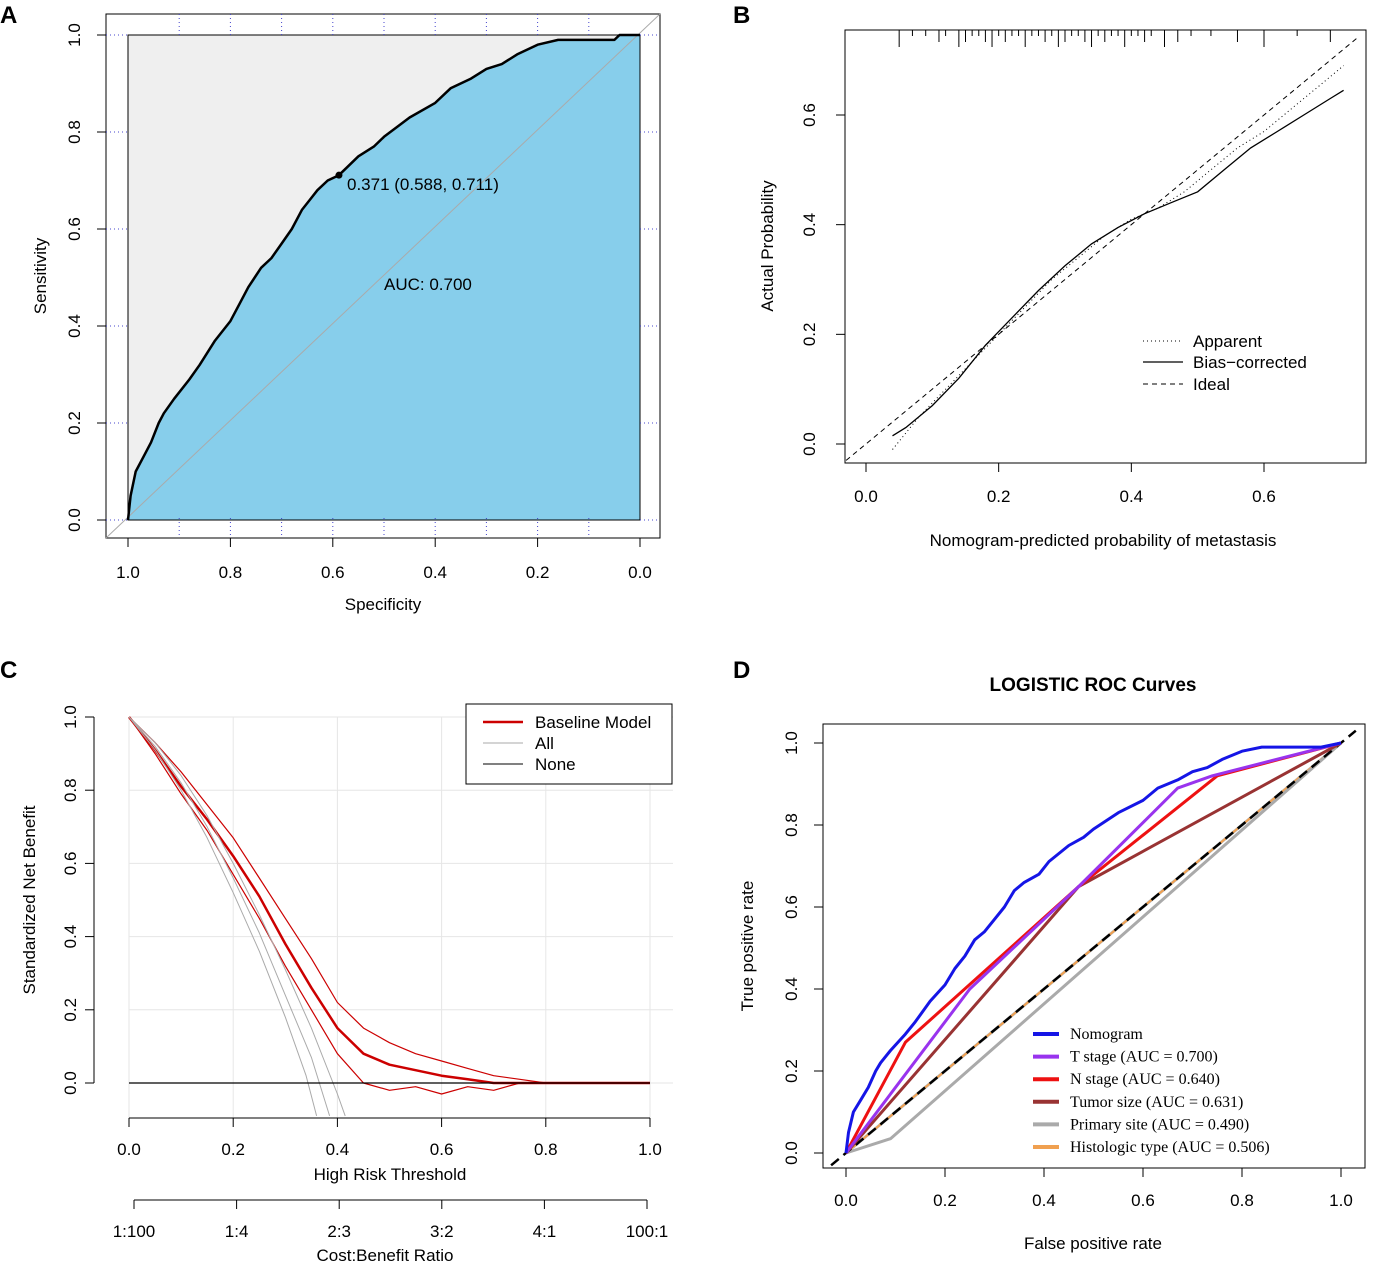 The height and width of the screenshot is (1269, 1373). Describe the element at coordinates (1093, 685) in the screenshot. I see `panel-d-title: LOGISTIC ROC Curves` at that location.